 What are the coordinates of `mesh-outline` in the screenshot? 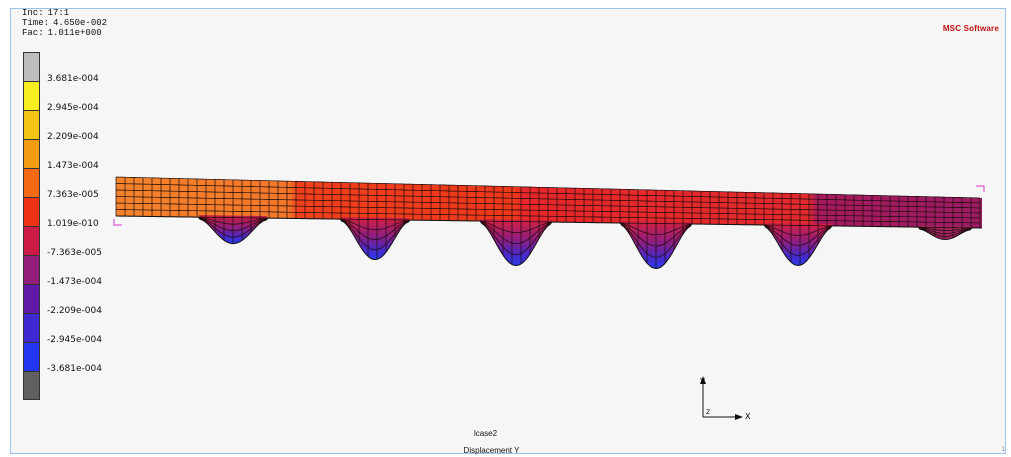 It's located at (549, 242).